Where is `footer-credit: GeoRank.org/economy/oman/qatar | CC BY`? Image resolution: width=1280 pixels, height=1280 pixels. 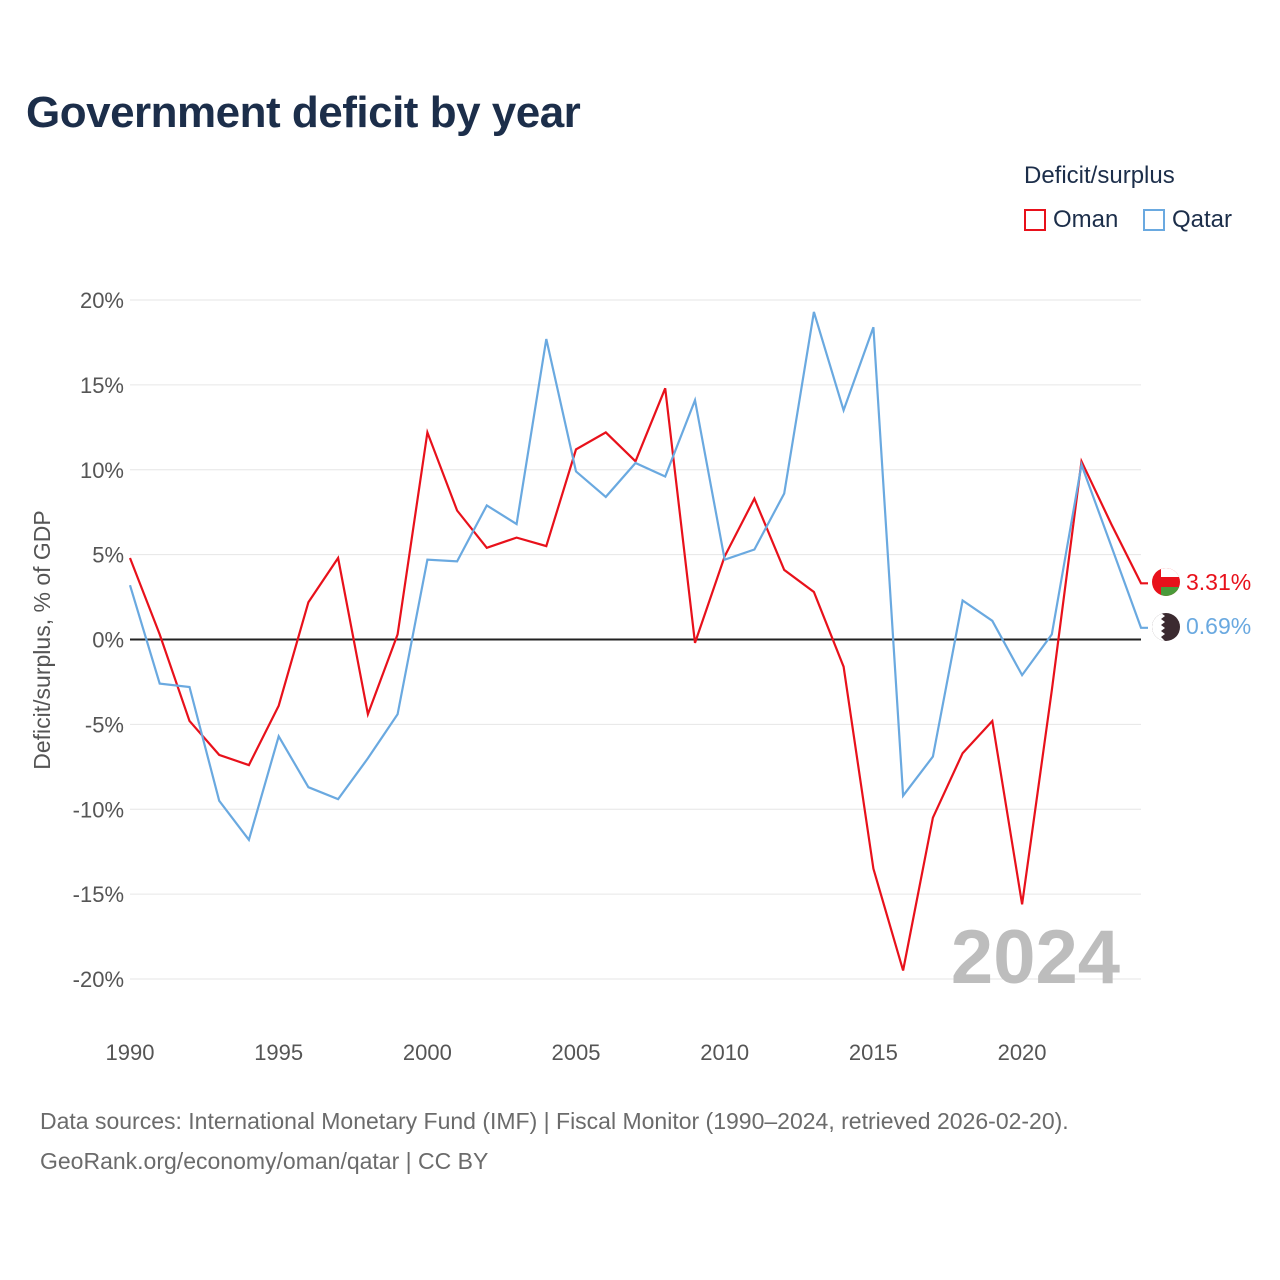 footer-credit: GeoRank.org/economy/oman/qatar | CC BY is located at coordinates (264, 1161).